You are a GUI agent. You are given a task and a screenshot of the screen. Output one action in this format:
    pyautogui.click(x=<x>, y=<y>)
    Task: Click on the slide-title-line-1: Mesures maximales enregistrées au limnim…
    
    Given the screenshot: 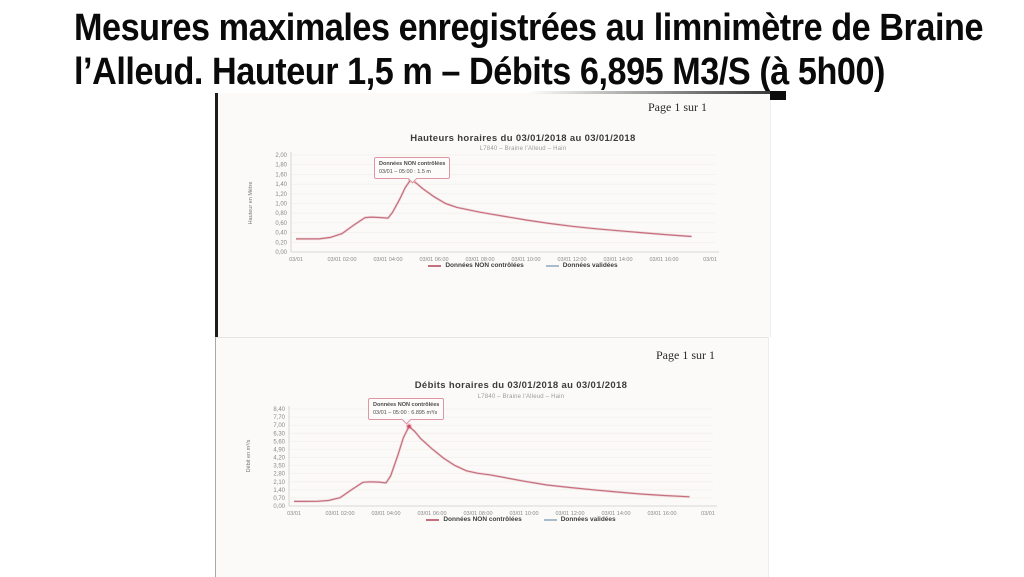 What is the action you would take?
    pyautogui.click(x=529, y=28)
    